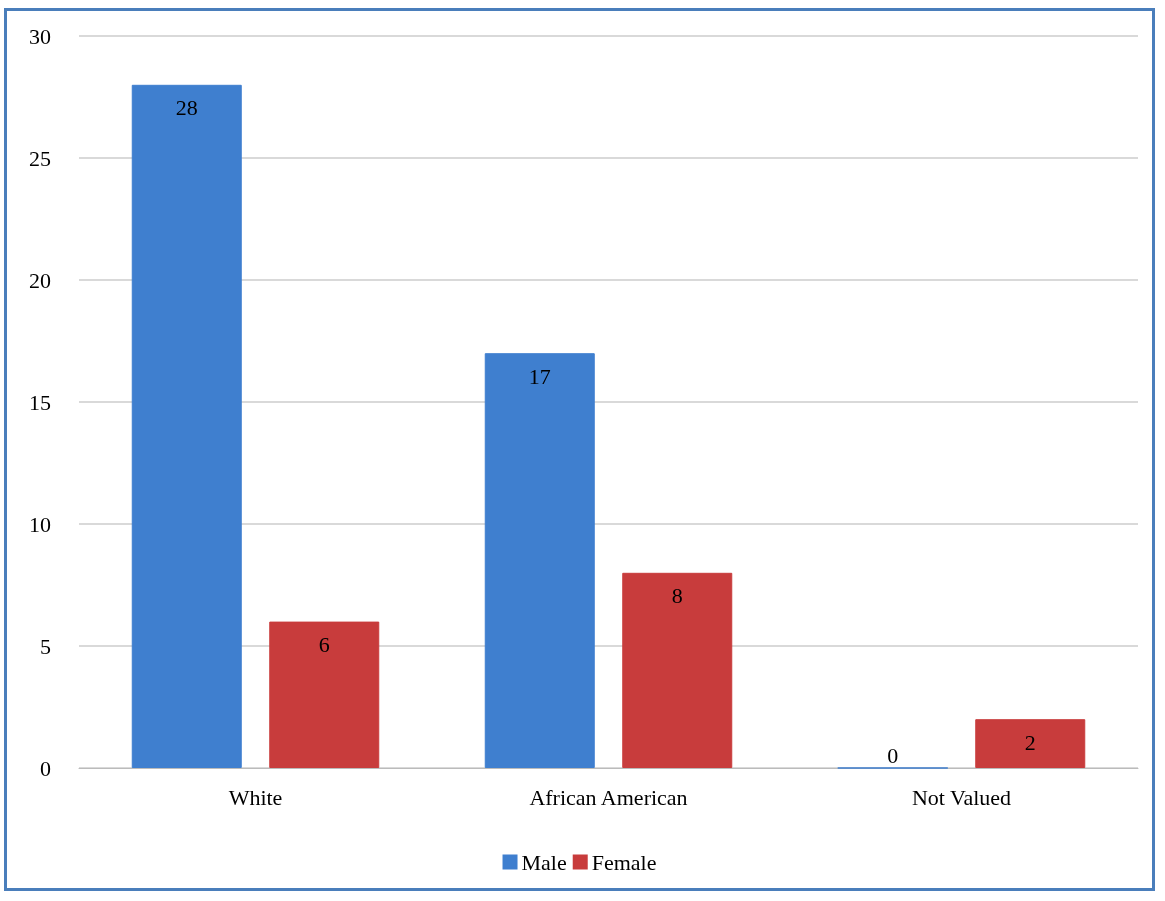 This screenshot has height=901, width=1165. I want to click on data-label: 8, so click(677, 596).